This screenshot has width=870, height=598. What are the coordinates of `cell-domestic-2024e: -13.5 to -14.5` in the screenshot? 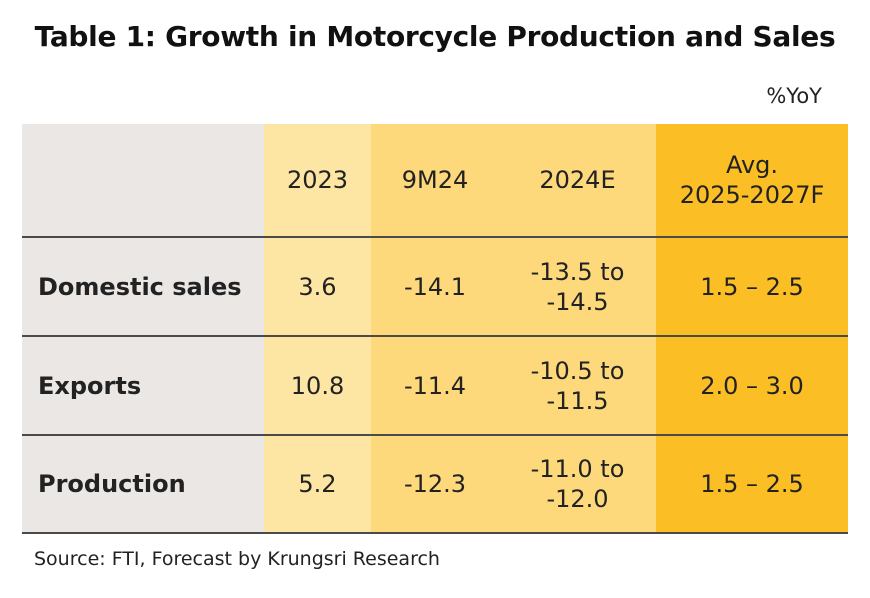 It's located at (577, 286).